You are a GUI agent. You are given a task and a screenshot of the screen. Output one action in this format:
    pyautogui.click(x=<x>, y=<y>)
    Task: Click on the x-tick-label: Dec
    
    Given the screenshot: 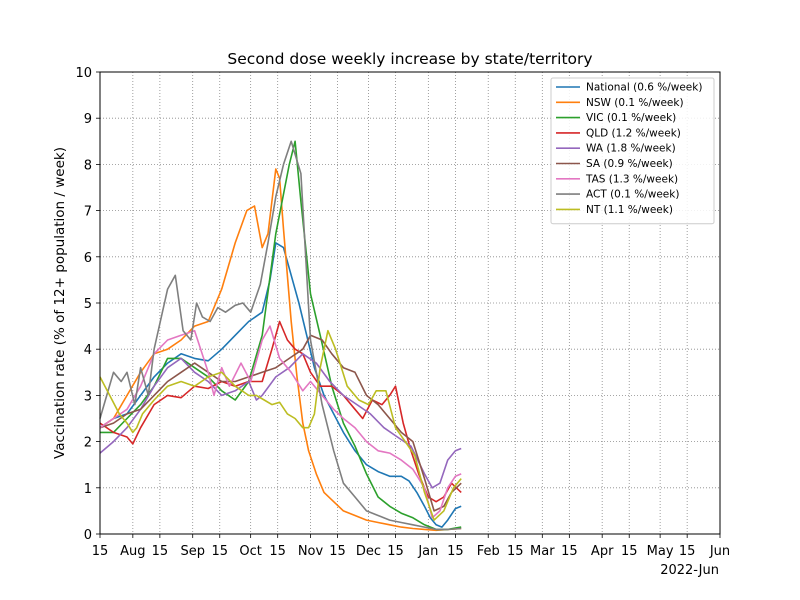 What is the action you would take?
    pyautogui.click(x=368, y=551)
    